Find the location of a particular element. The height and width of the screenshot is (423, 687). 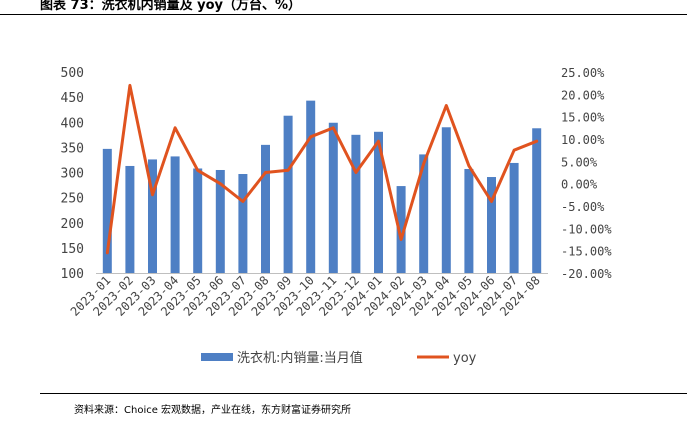

right-axis-tick-label: 5.00% is located at coordinates (579, 162).